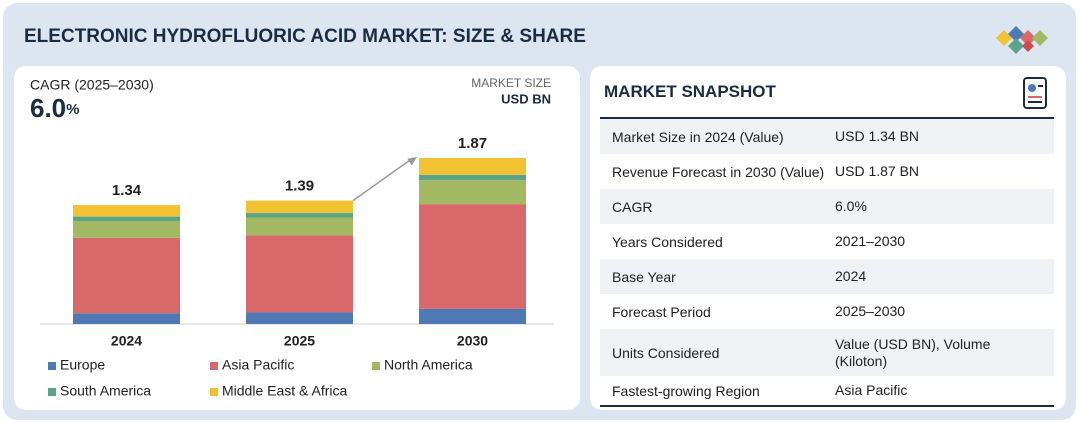  I want to click on total-label: 1.39, so click(299, 186).